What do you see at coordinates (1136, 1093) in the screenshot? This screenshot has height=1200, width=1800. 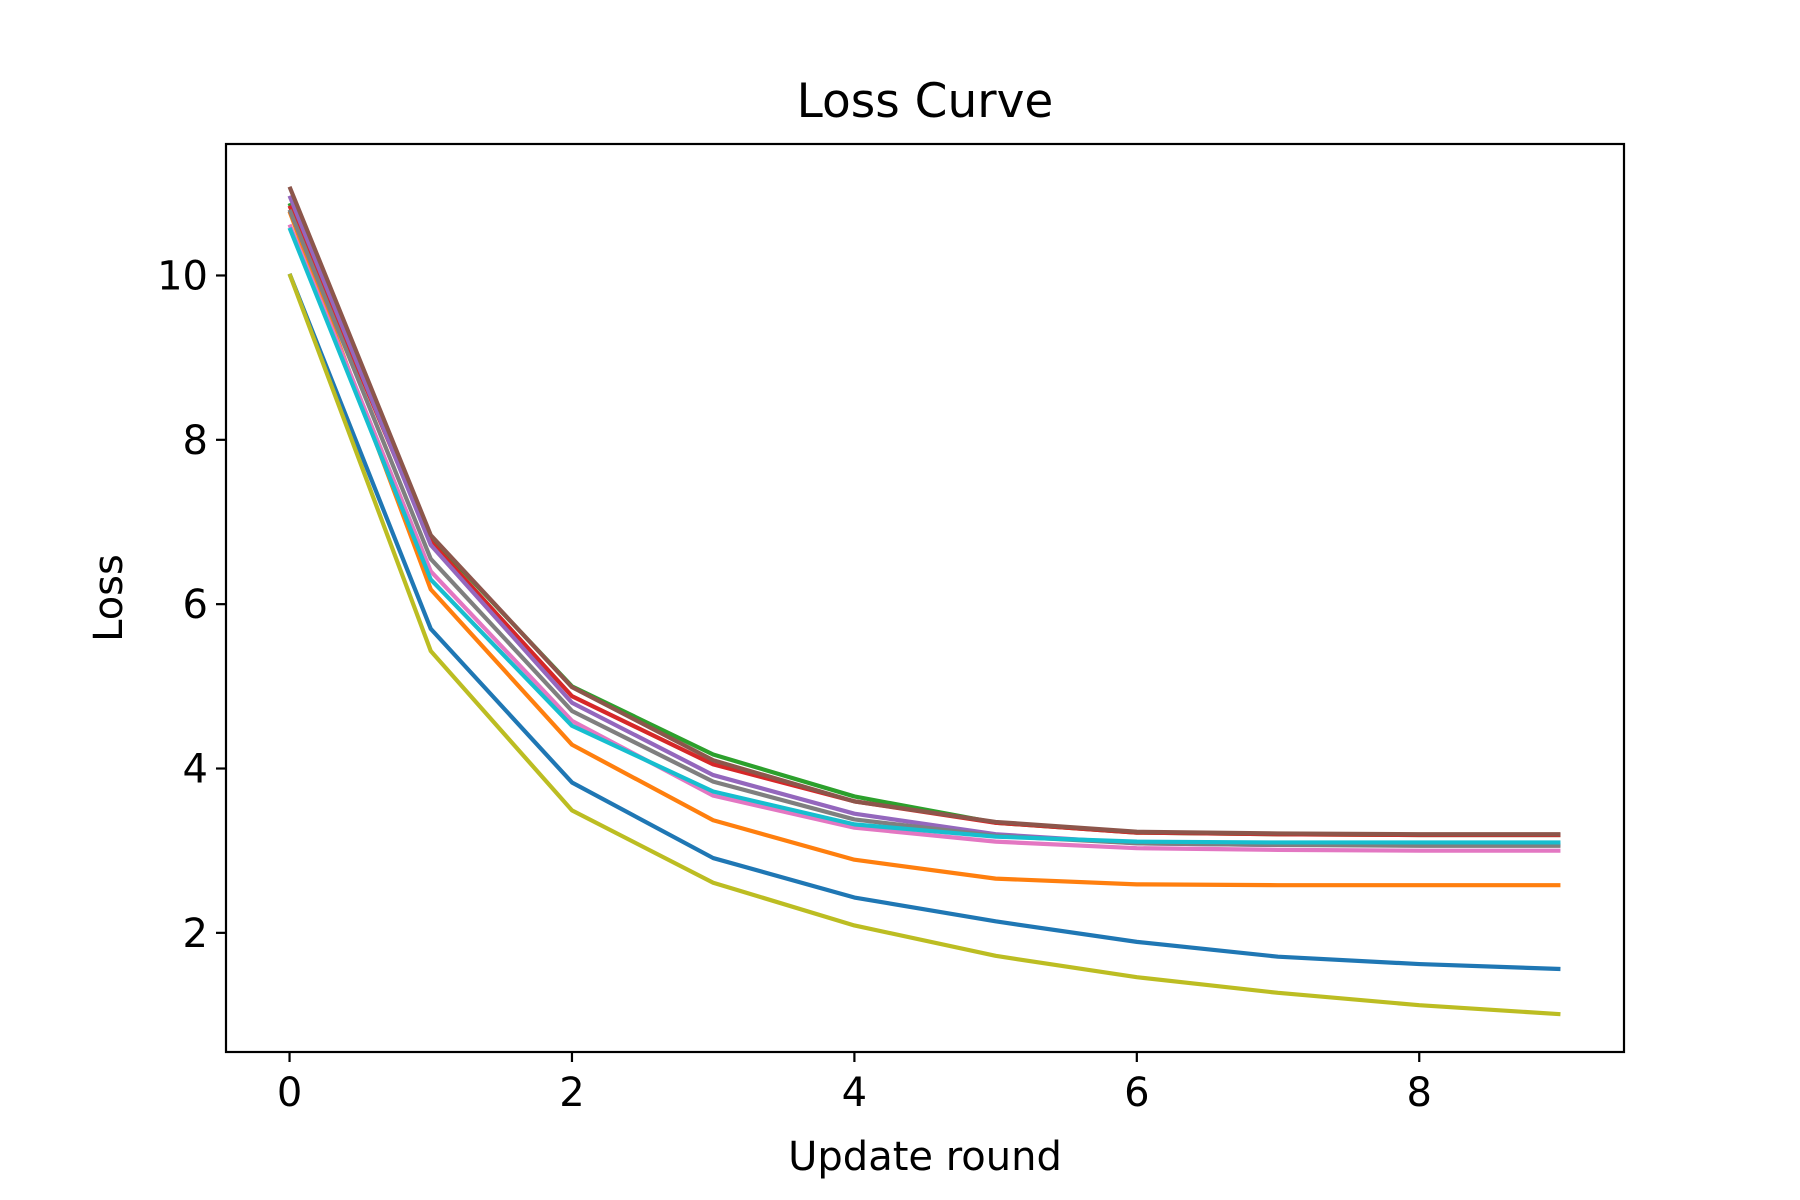 I see `x-tick-label: 6` at bounding box center [1136, 1093].